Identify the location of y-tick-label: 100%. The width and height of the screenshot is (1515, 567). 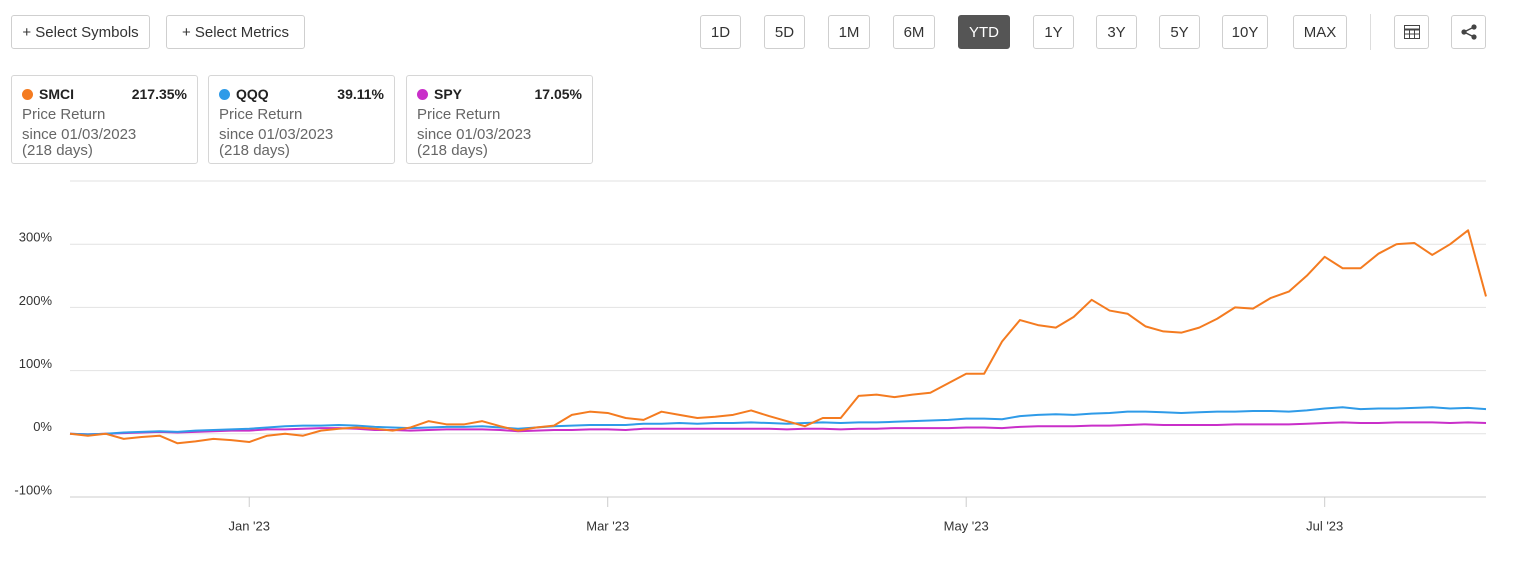
(36, 363).